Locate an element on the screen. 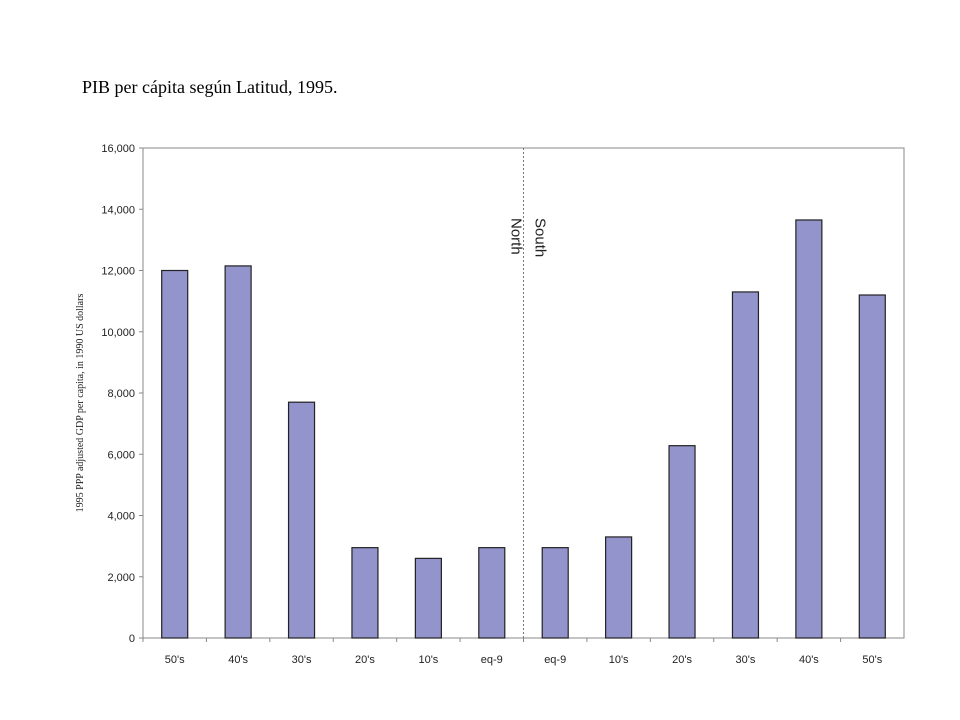  y-tick-label: 0 is located at coordinates (132, 639).